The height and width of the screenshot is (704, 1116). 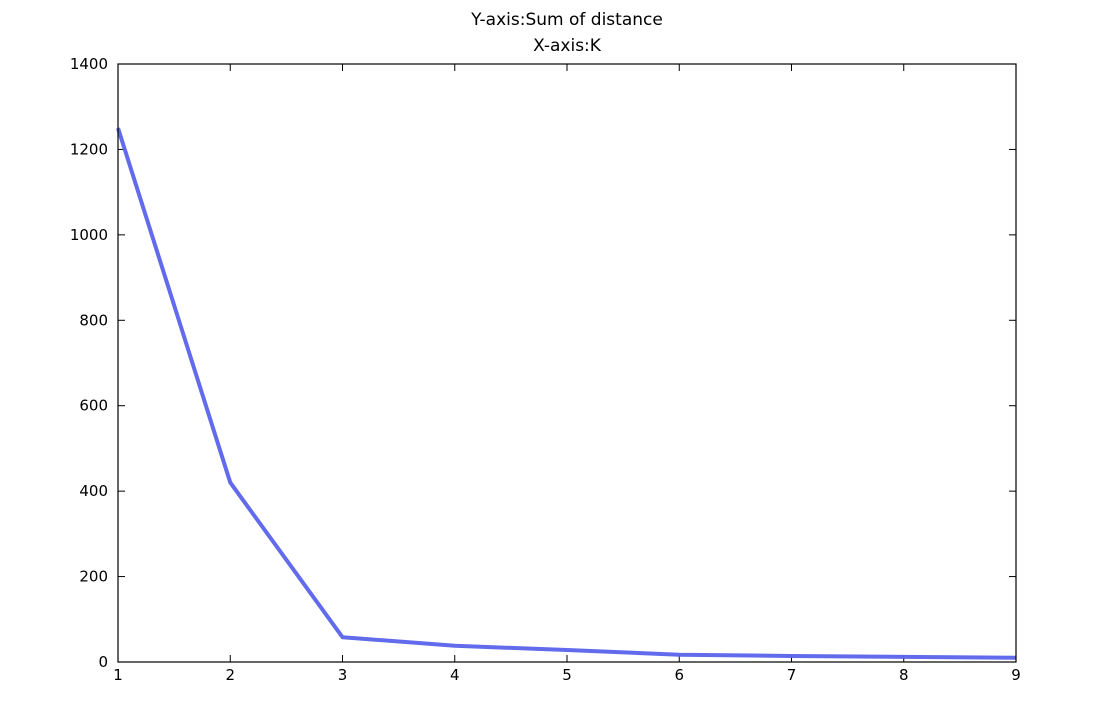 What do you see at coordinates (89, 149) in the screenshot?
I see `y-tick-label: 1200` at bounding box center [89, 149].